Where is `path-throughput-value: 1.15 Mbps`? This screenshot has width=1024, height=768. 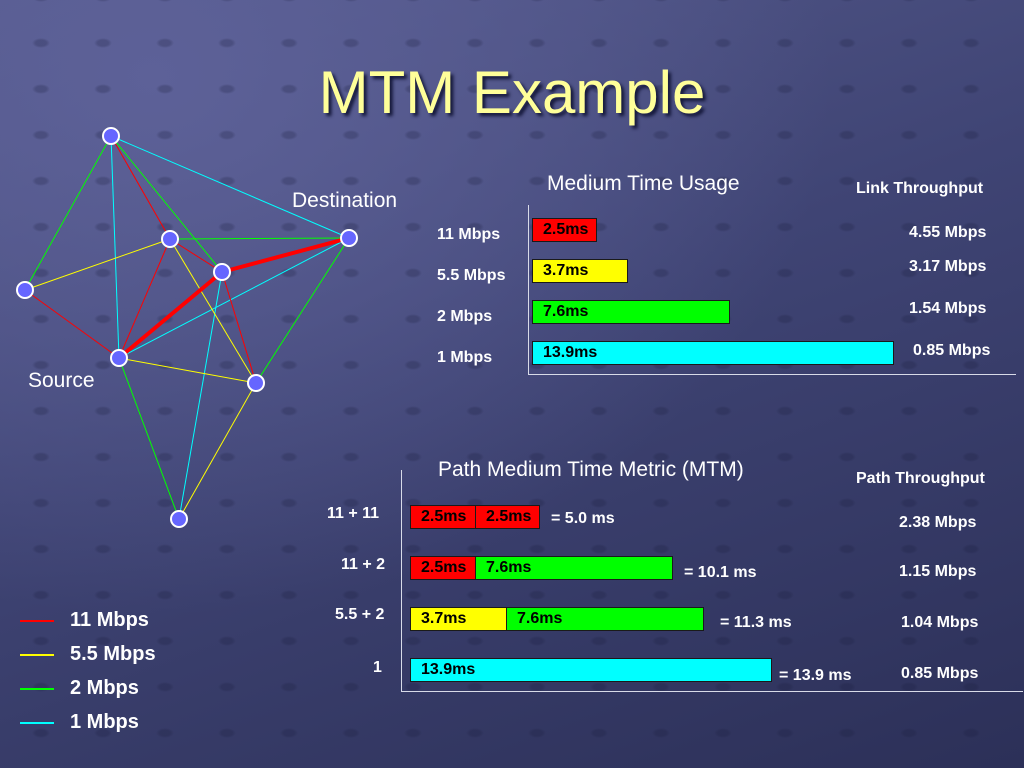
path-throughput-value: 1.15 Mbps is located at coordinates (938, 571).